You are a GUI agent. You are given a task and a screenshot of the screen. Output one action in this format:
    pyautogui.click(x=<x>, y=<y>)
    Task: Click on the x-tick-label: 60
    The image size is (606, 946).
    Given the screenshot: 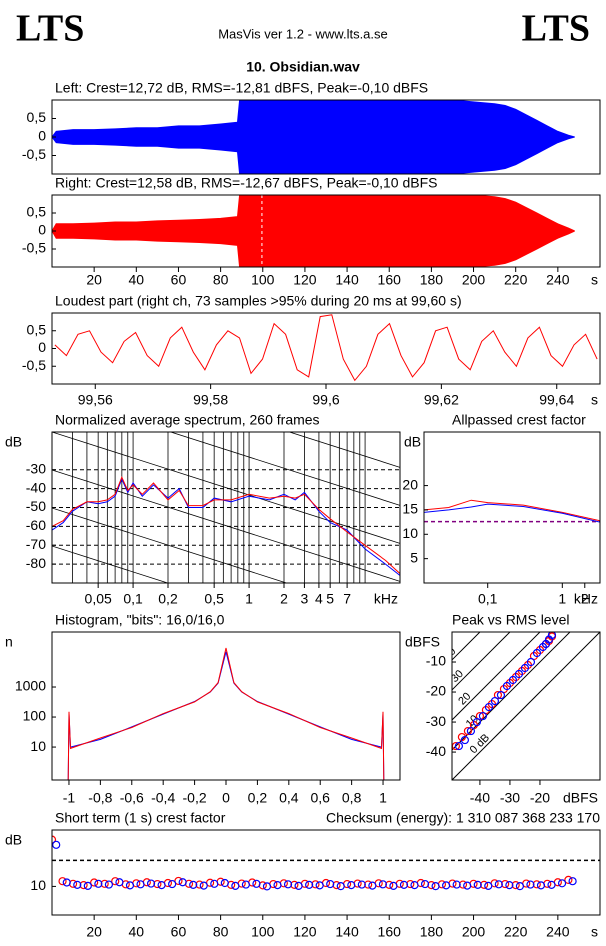 What is the action you would take?
    pyautogui.click(x=179, y=280)
    